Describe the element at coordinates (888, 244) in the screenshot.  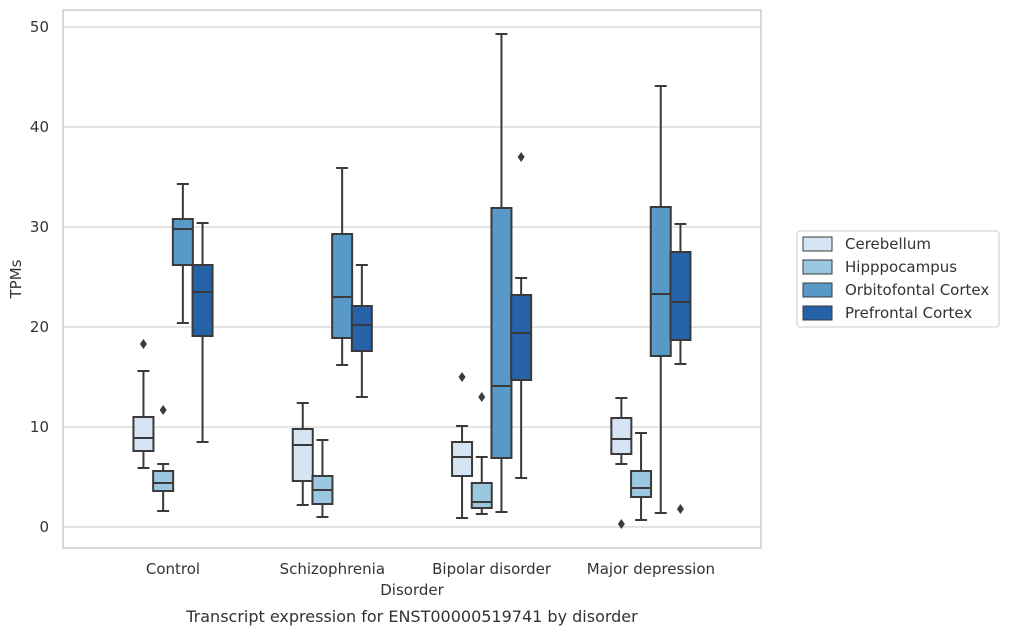
I see `legend-label: Cerebellum` at that location.